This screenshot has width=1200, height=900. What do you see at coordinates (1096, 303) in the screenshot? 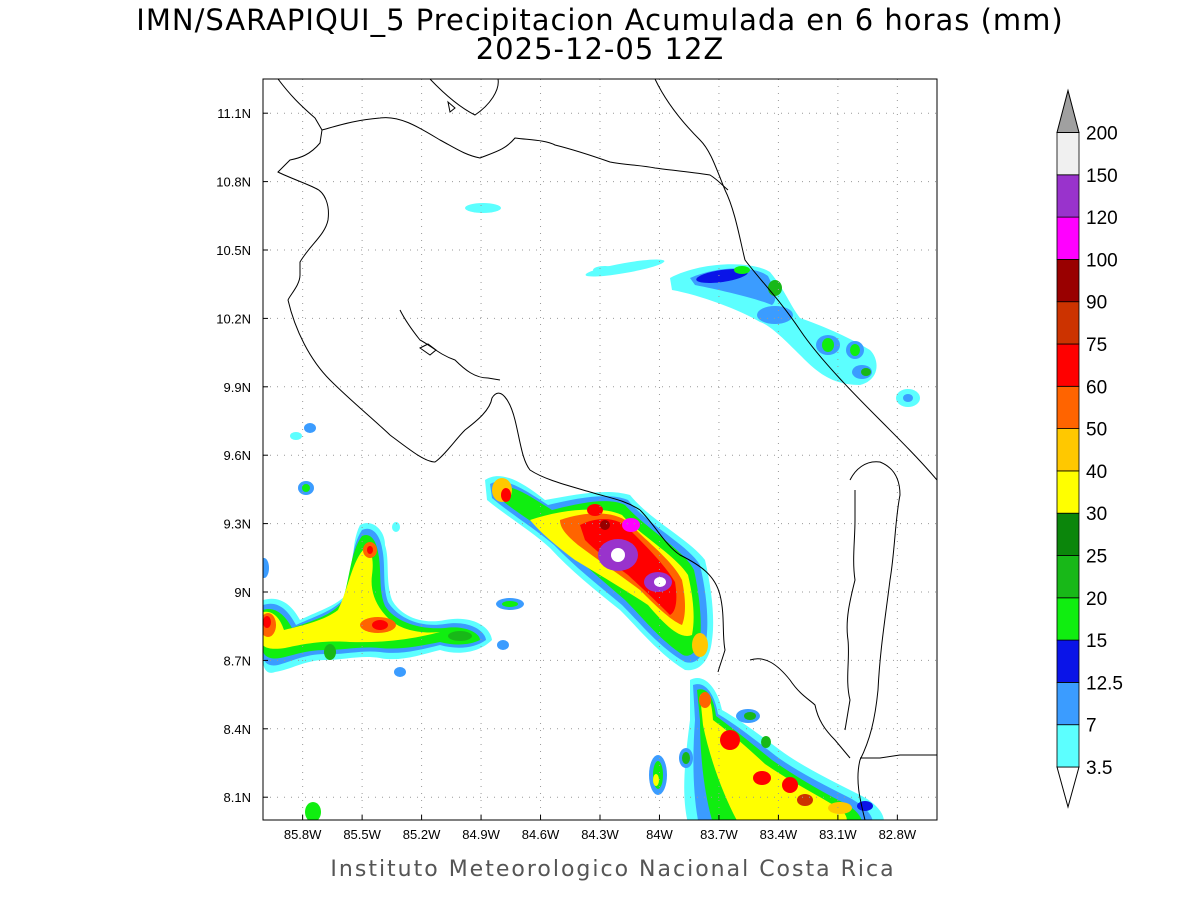
I see `colorbar-level-label: 90` at bounding box center [1096, 303].